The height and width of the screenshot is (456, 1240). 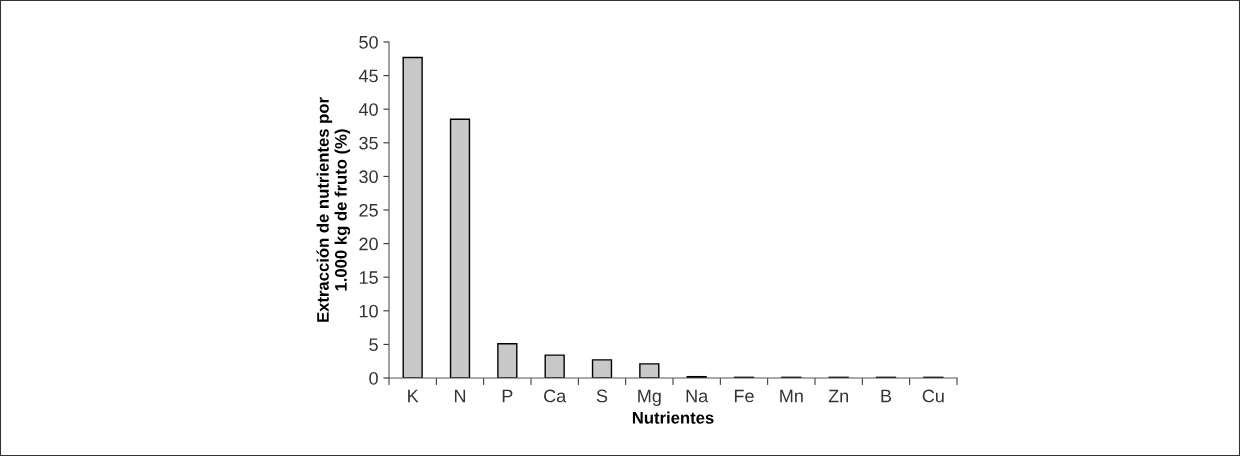 What do you see at coordinates (602, 396) in the screenshot?
I see `x-tick-label: S` at bounding box center [602, 396].